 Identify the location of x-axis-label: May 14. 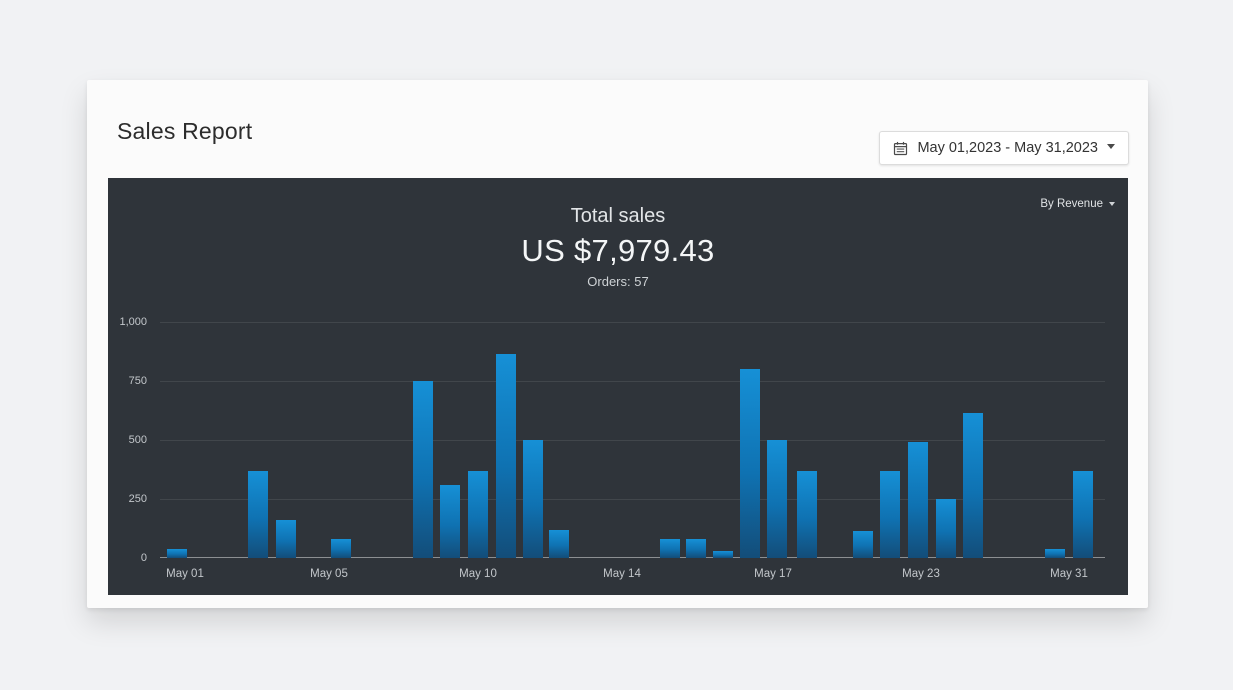
(622, 574).